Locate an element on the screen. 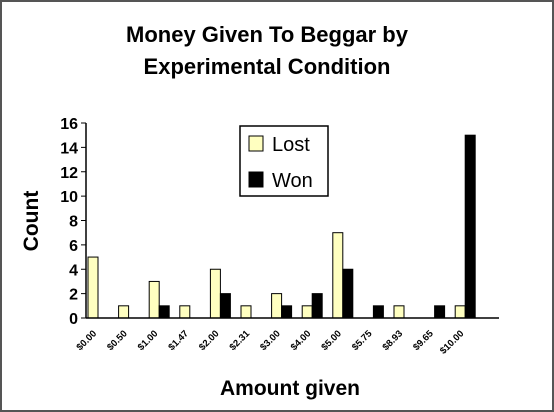 This screenshot has width=554, height=412. x-tick-label: $9.65 is located at coordinates (423, 340).